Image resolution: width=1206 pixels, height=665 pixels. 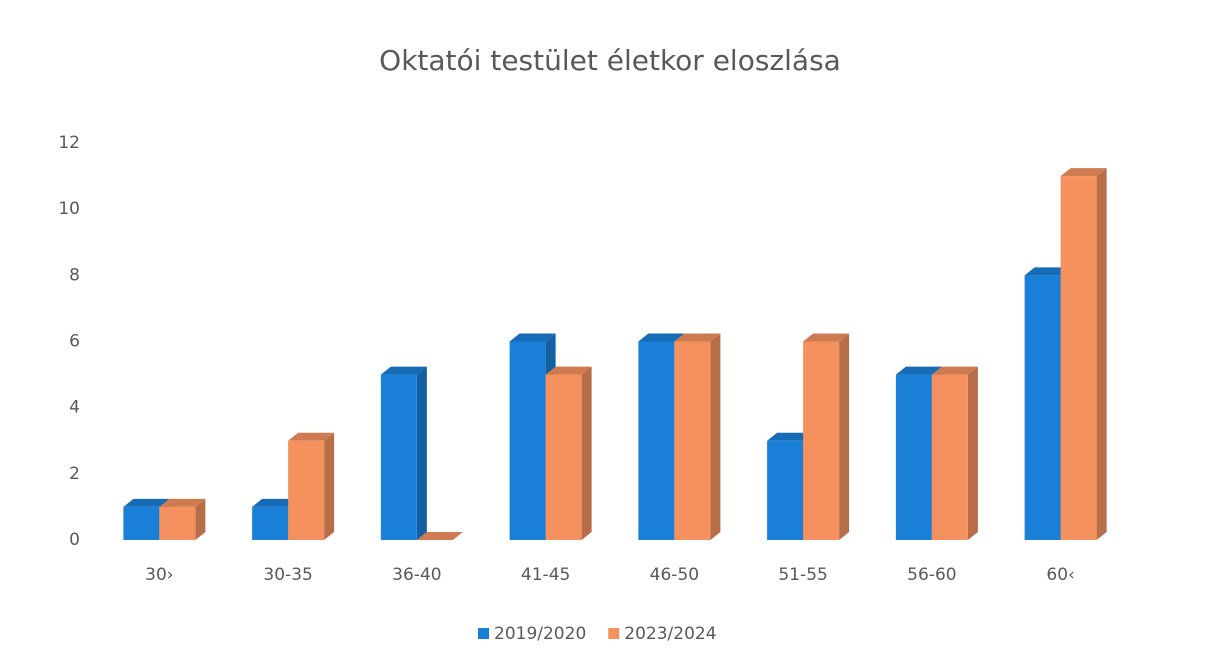 What do you see at coordinates (416, 575) in the screenshot?
I see `x-tick-label: 36-40` at bounding box center [416, 575].